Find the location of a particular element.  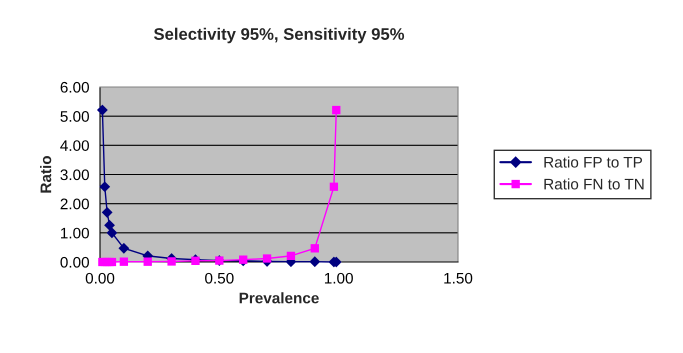

y-tick-label: 0.00 is located at coordinates (74, 262).